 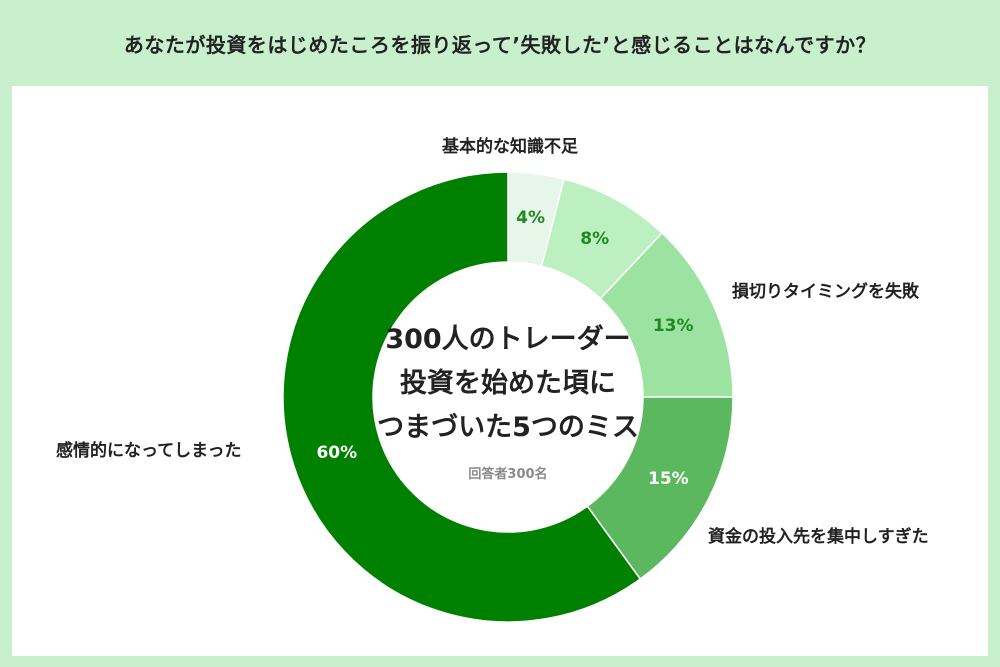 What do you see at coordinates (595, 239) in the screenshot?
I see `slice-label: 8%` at bounding box center [595, 239].